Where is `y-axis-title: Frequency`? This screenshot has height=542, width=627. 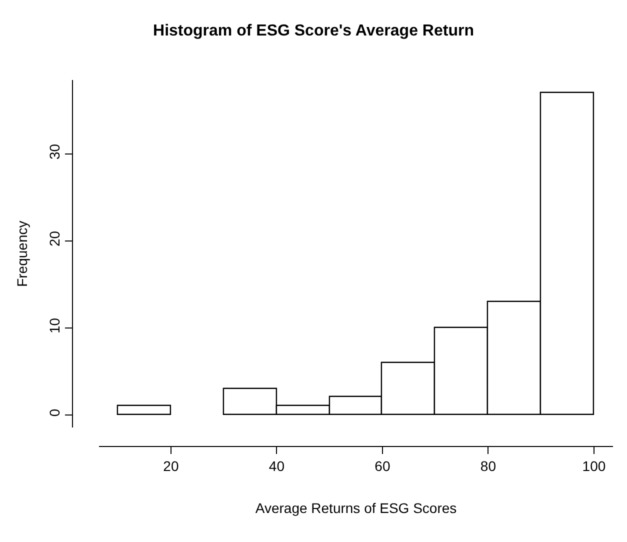
y-axis-title: Frequency is located at coordinates (22, 253).